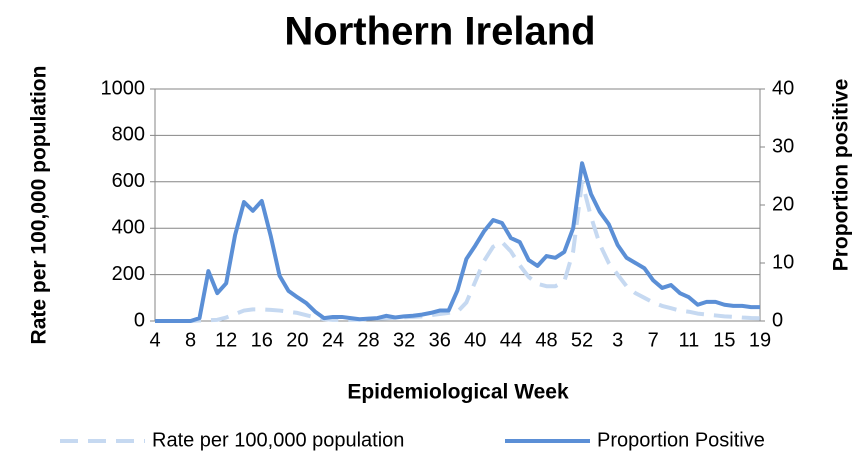 Image resolution: width=867 pixels, height=457 pixels. What do you see at coordinates (262, 340) in the screenshot?
I see `x-tick-label: 16` at bounding box center [262, 340].